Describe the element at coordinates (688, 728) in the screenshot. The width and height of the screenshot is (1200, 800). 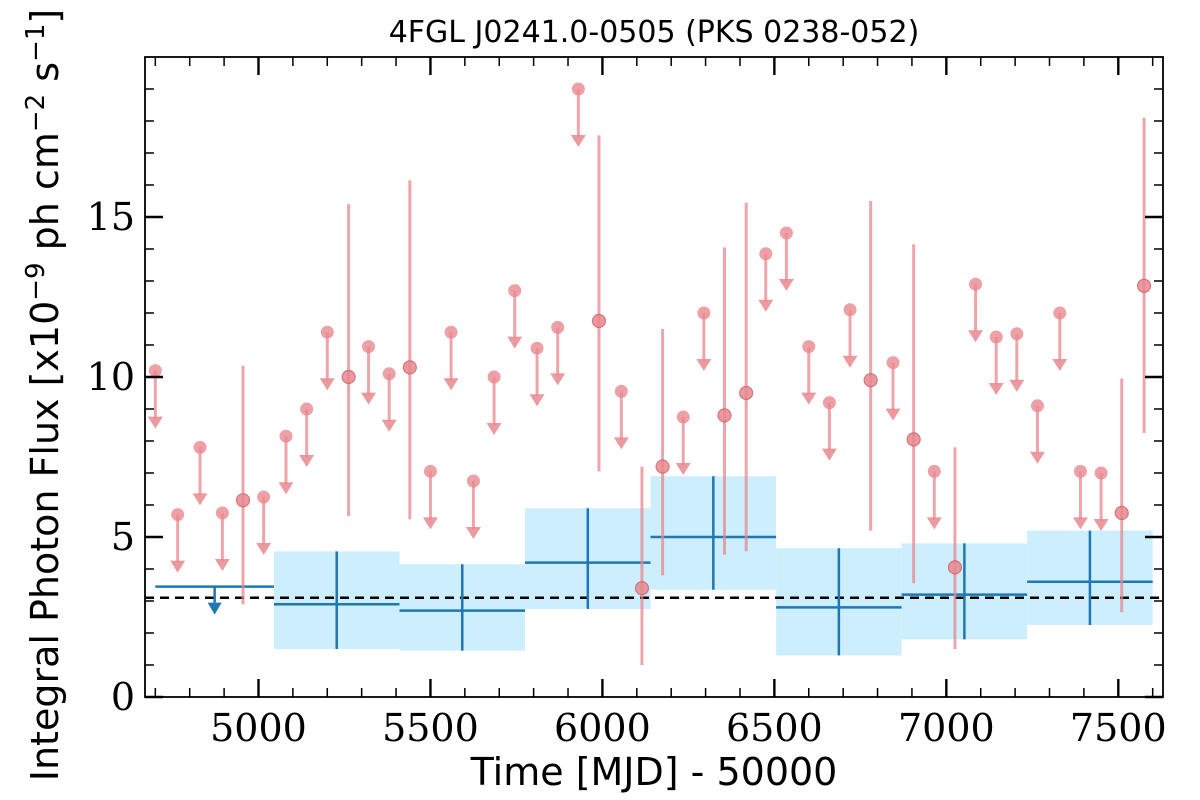
I see `x-tick-labels: 5000 5500 6000 6500 7000 7500` at that location.